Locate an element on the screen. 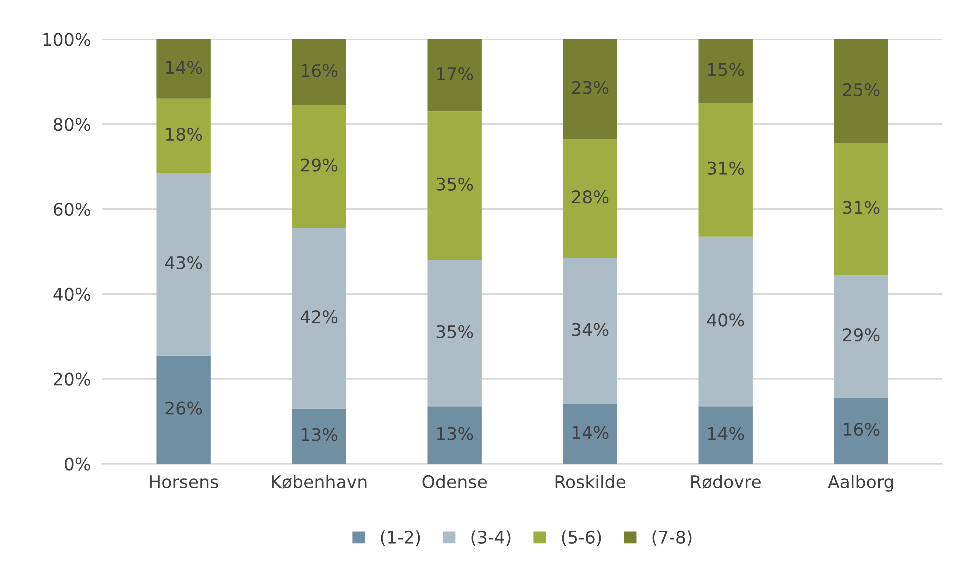 Image resolution: width=958 pixels, height=580 pixels. data-label: 15% is located at coordinates (726, 69).